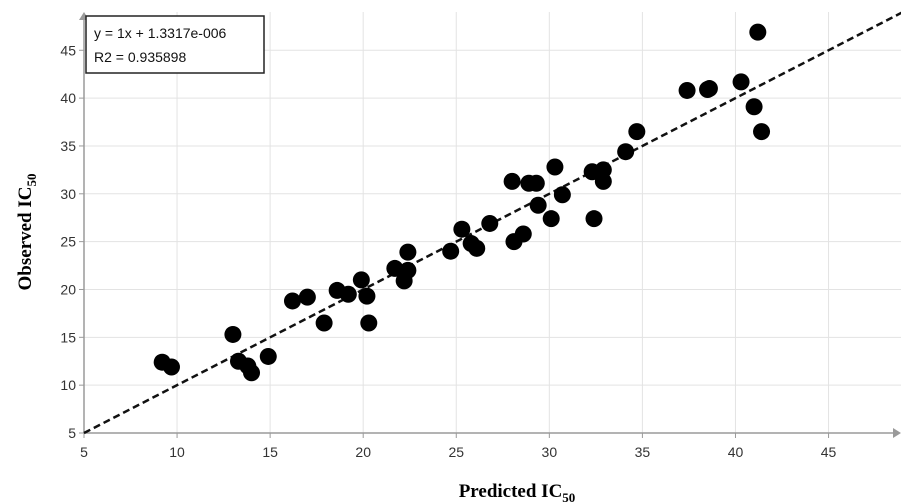 This screenshot has width=901, height=504. Describe the element at coordinates (643, 452) in the screenshot. I see `x-tick-label: 35` at that location.